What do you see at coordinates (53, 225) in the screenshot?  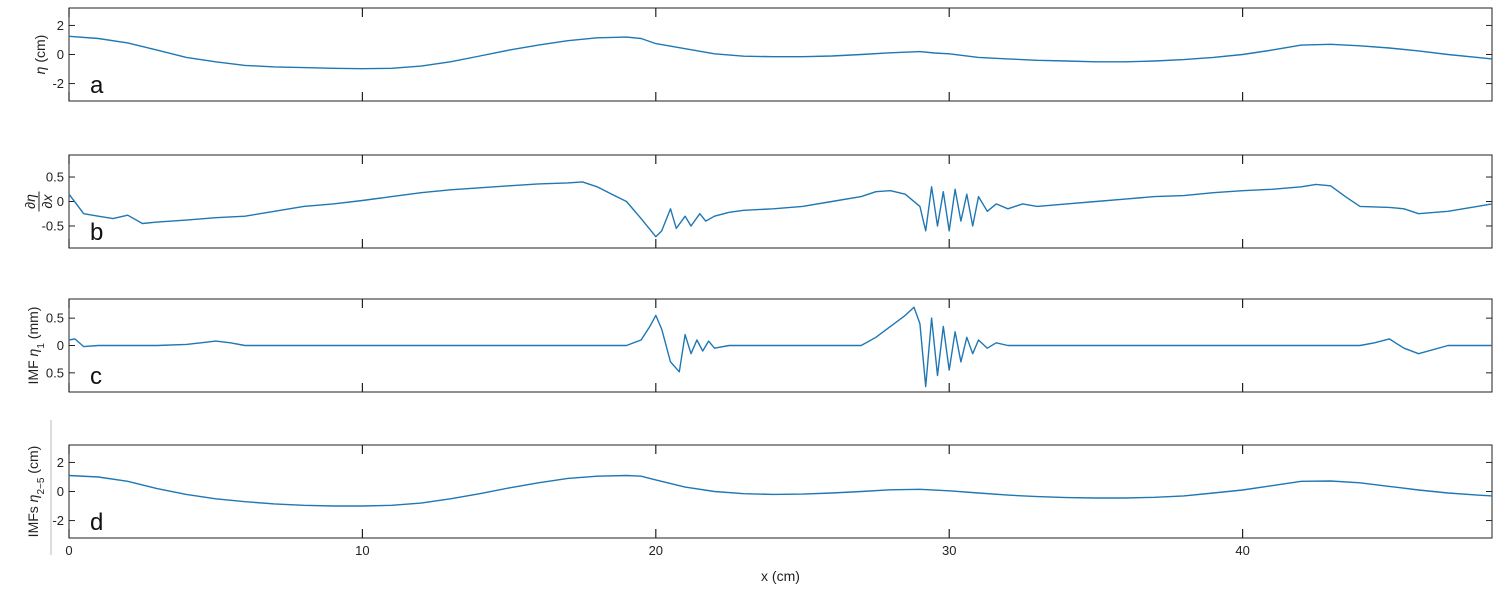 I see `y-tick-label: -0.5` at bounding box center [53, 225].